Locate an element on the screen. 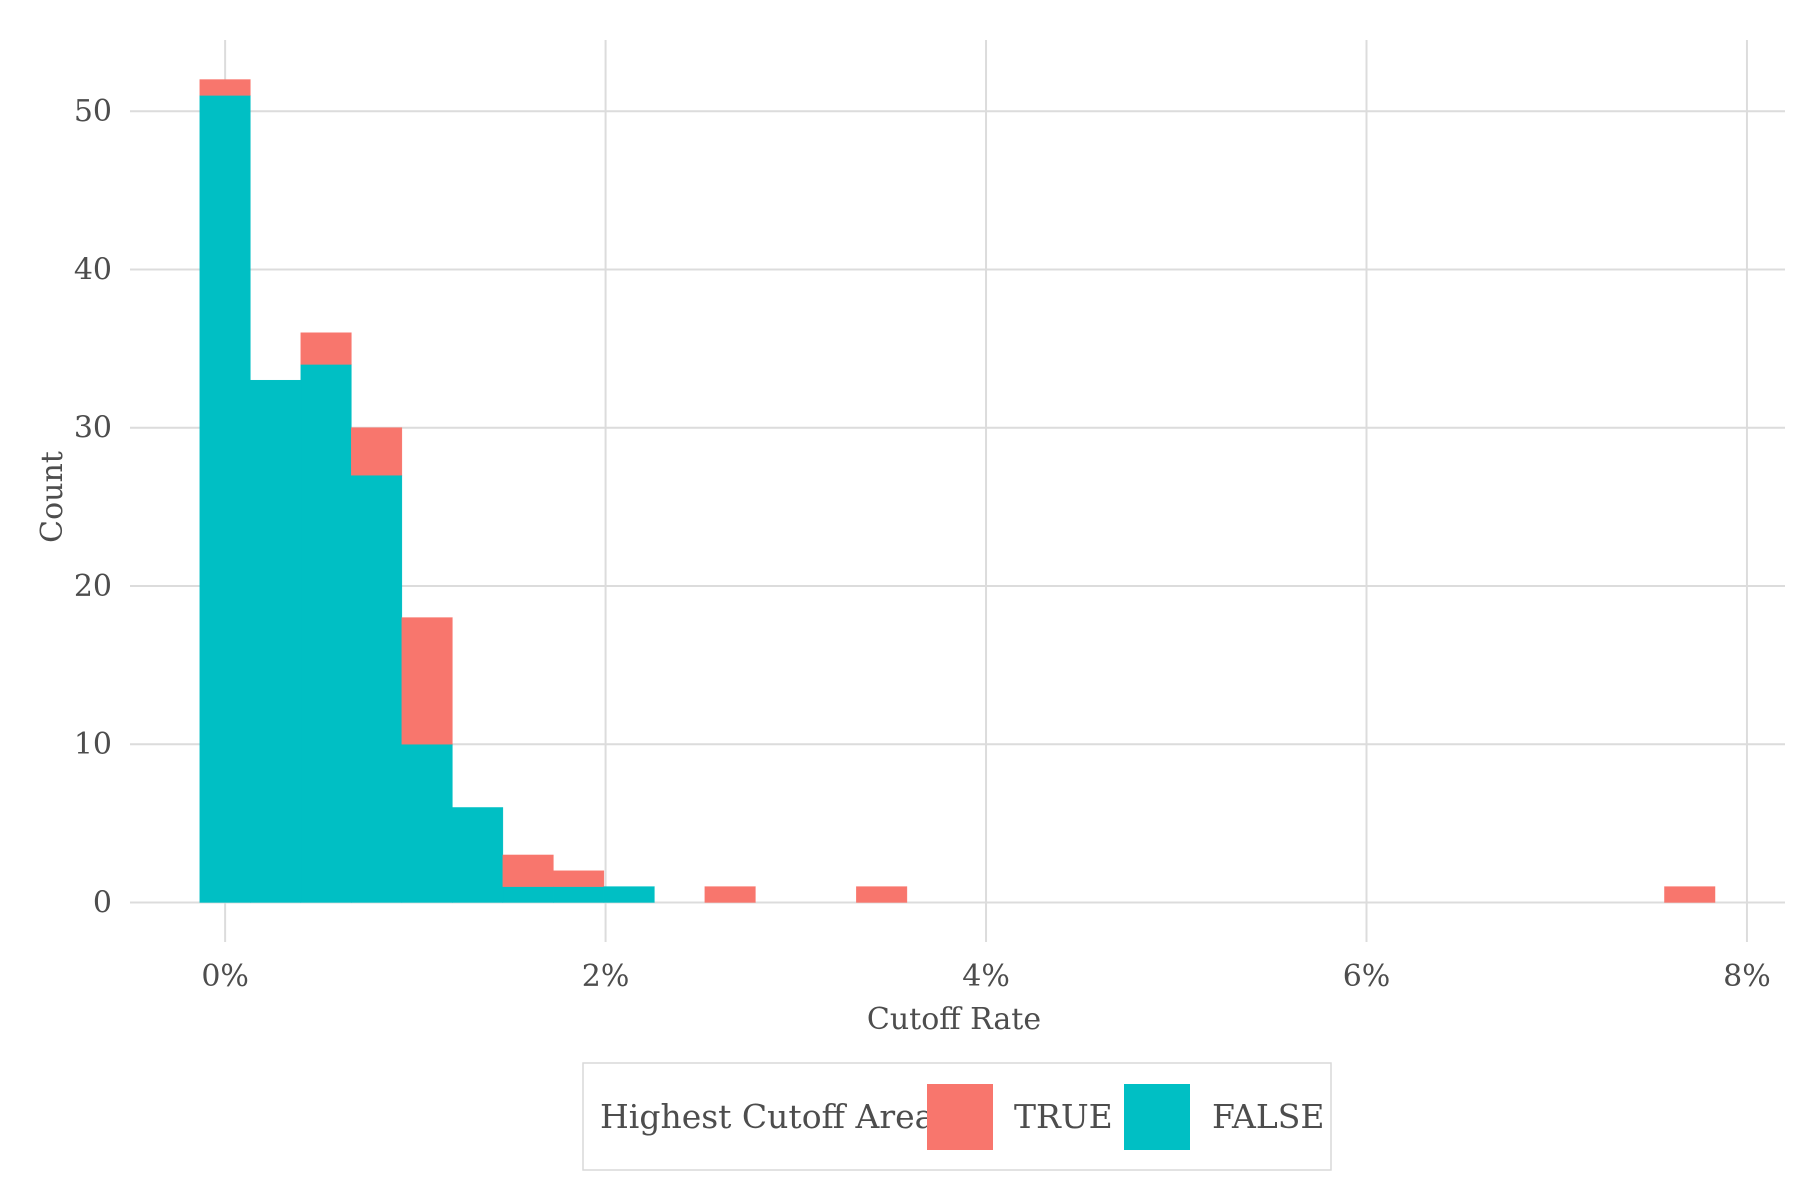 Image resolution: width=1800 pixels, height=1200 pixels. legend-key-false is located at coordinates (1157, 1117).